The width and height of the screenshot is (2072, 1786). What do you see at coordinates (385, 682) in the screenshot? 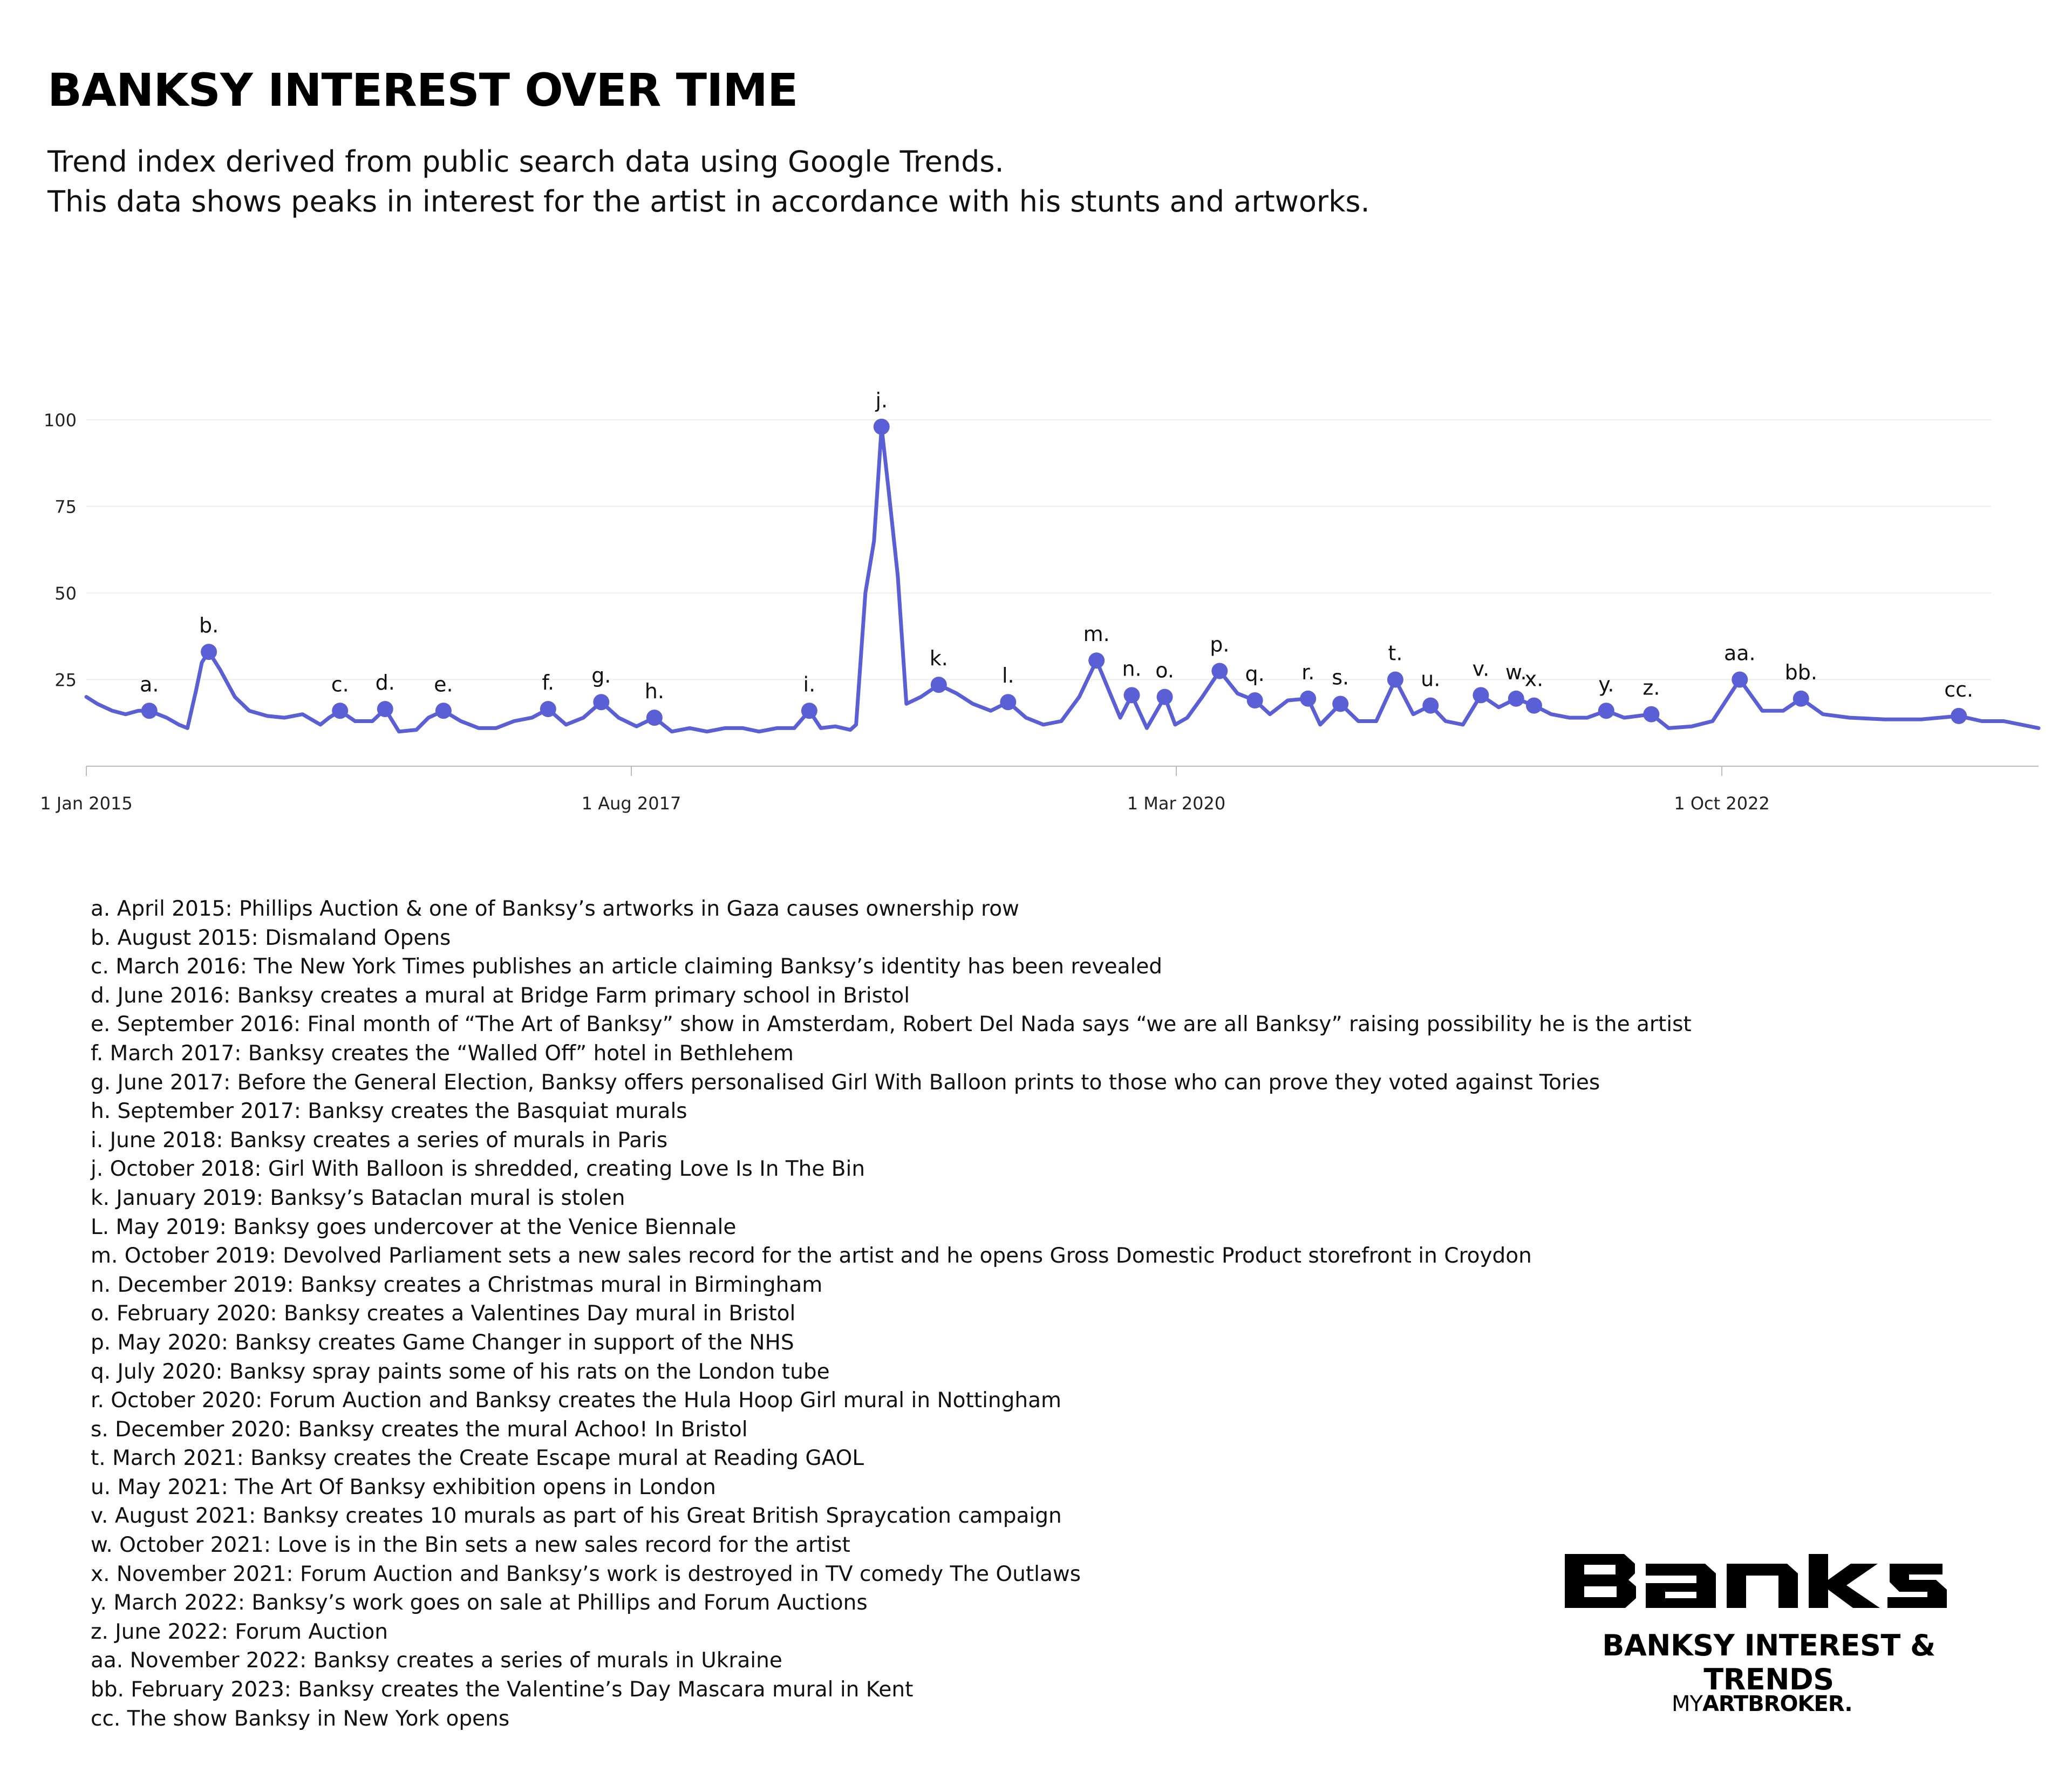
I see `event-marker-label: d.` at bounding box center [385, 682].